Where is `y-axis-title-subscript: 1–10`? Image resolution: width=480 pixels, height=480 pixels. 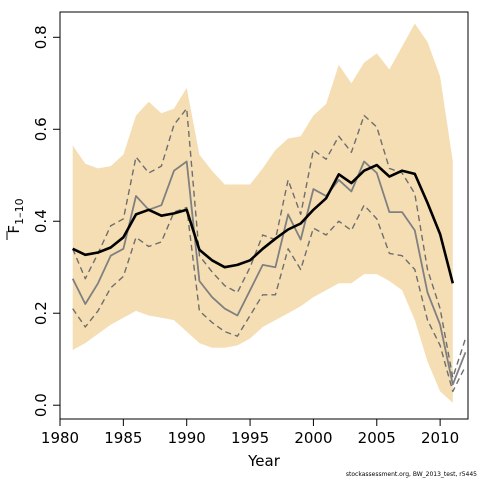 y-axis-title-subscript: 1–10 is located at coordinates (19, 211).